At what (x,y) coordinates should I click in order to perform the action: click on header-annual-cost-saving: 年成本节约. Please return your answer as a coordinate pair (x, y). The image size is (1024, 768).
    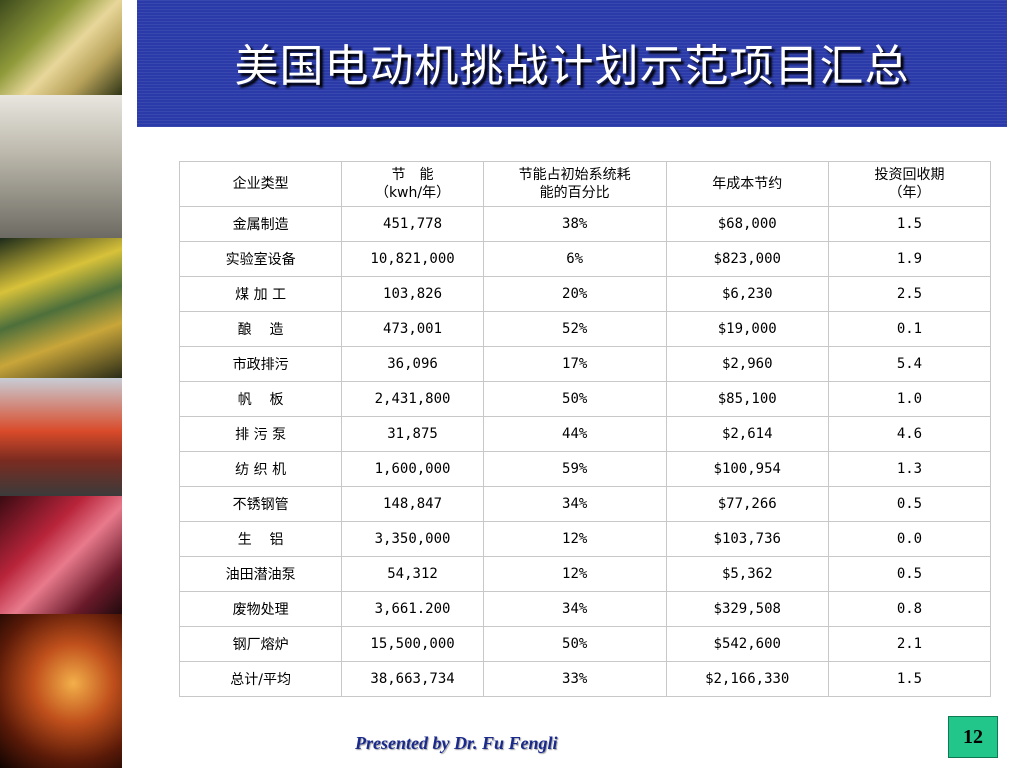
    Looking at the image, I should click on (747, 184).